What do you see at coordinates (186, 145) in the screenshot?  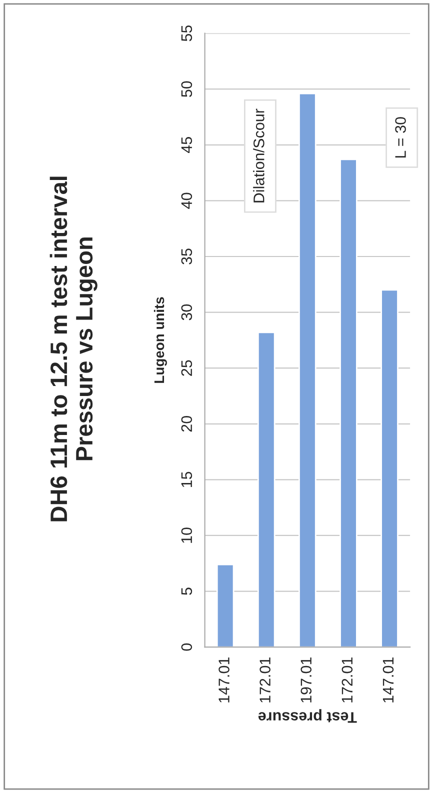 I see `y-tick-label: 45` at bounding box center [186, 145].